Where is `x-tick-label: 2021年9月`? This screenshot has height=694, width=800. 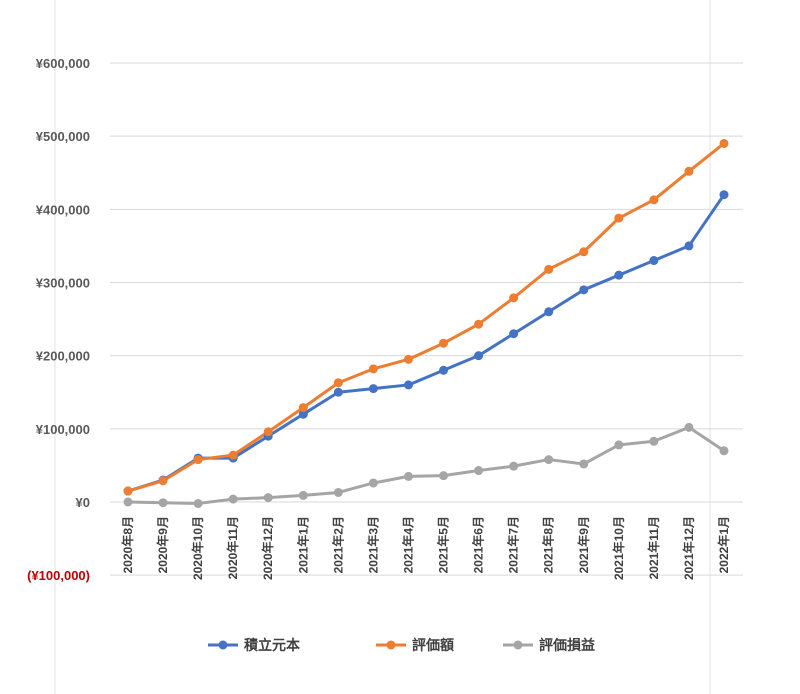 x-tick-label: 2021年9月 is located at coordinates (583, 544).